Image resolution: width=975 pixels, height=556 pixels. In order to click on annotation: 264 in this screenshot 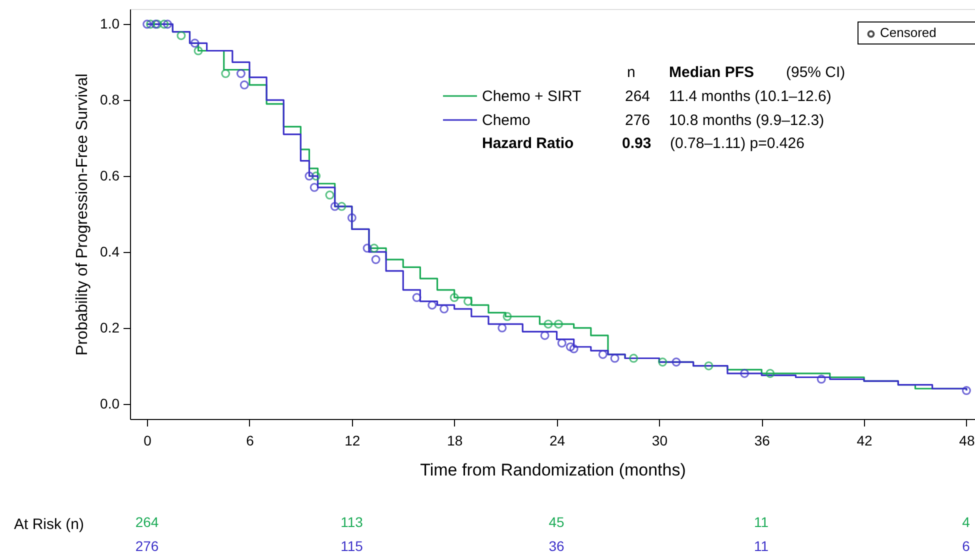, I will do `click(637, 96)`.